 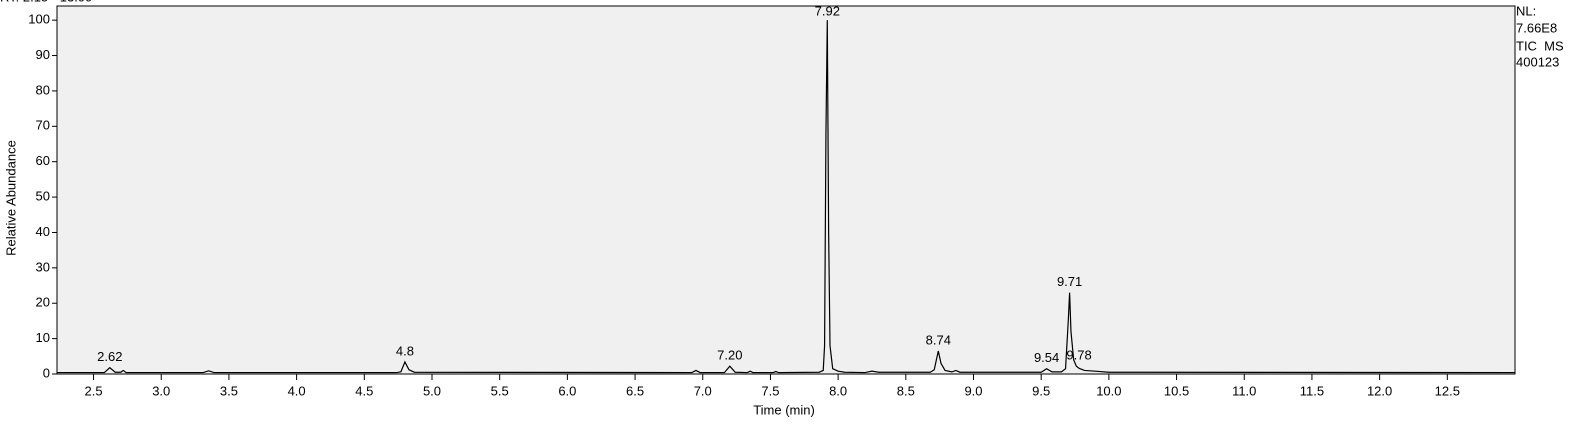 I want to click on y-tick-label: 60, so click(x=43, y=160).